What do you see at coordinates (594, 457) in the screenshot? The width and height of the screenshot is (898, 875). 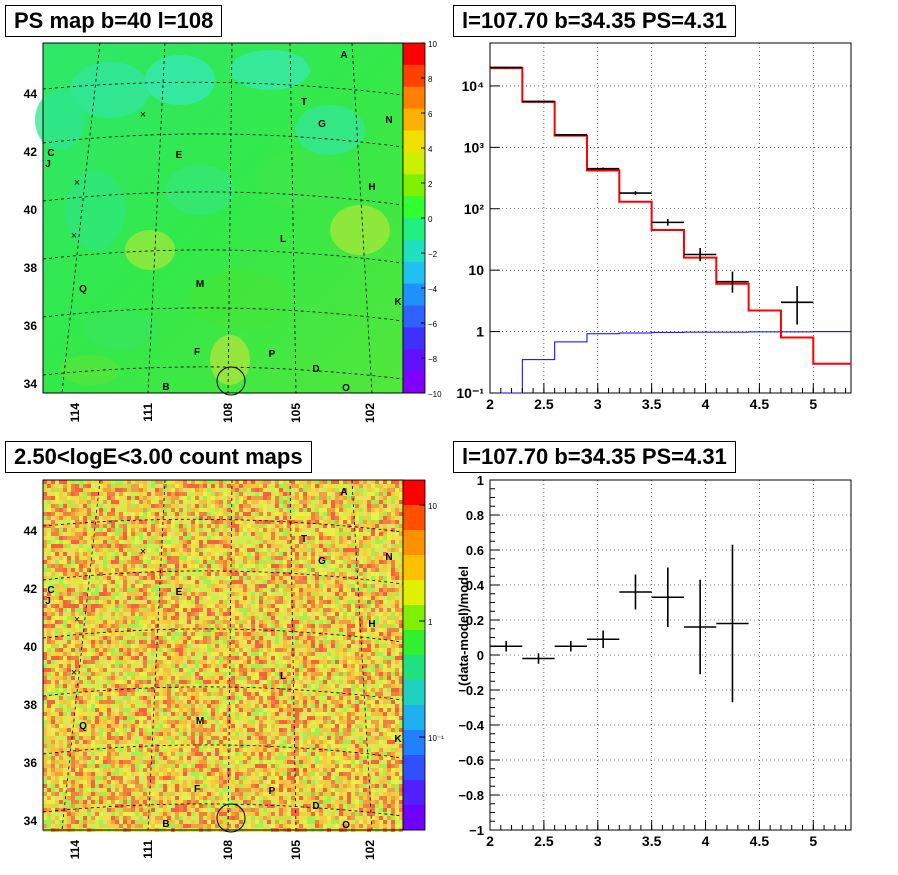 I see `title-residuals: l=107.70 b=34.35 PS=4.31` at bounding box center [594, 457].